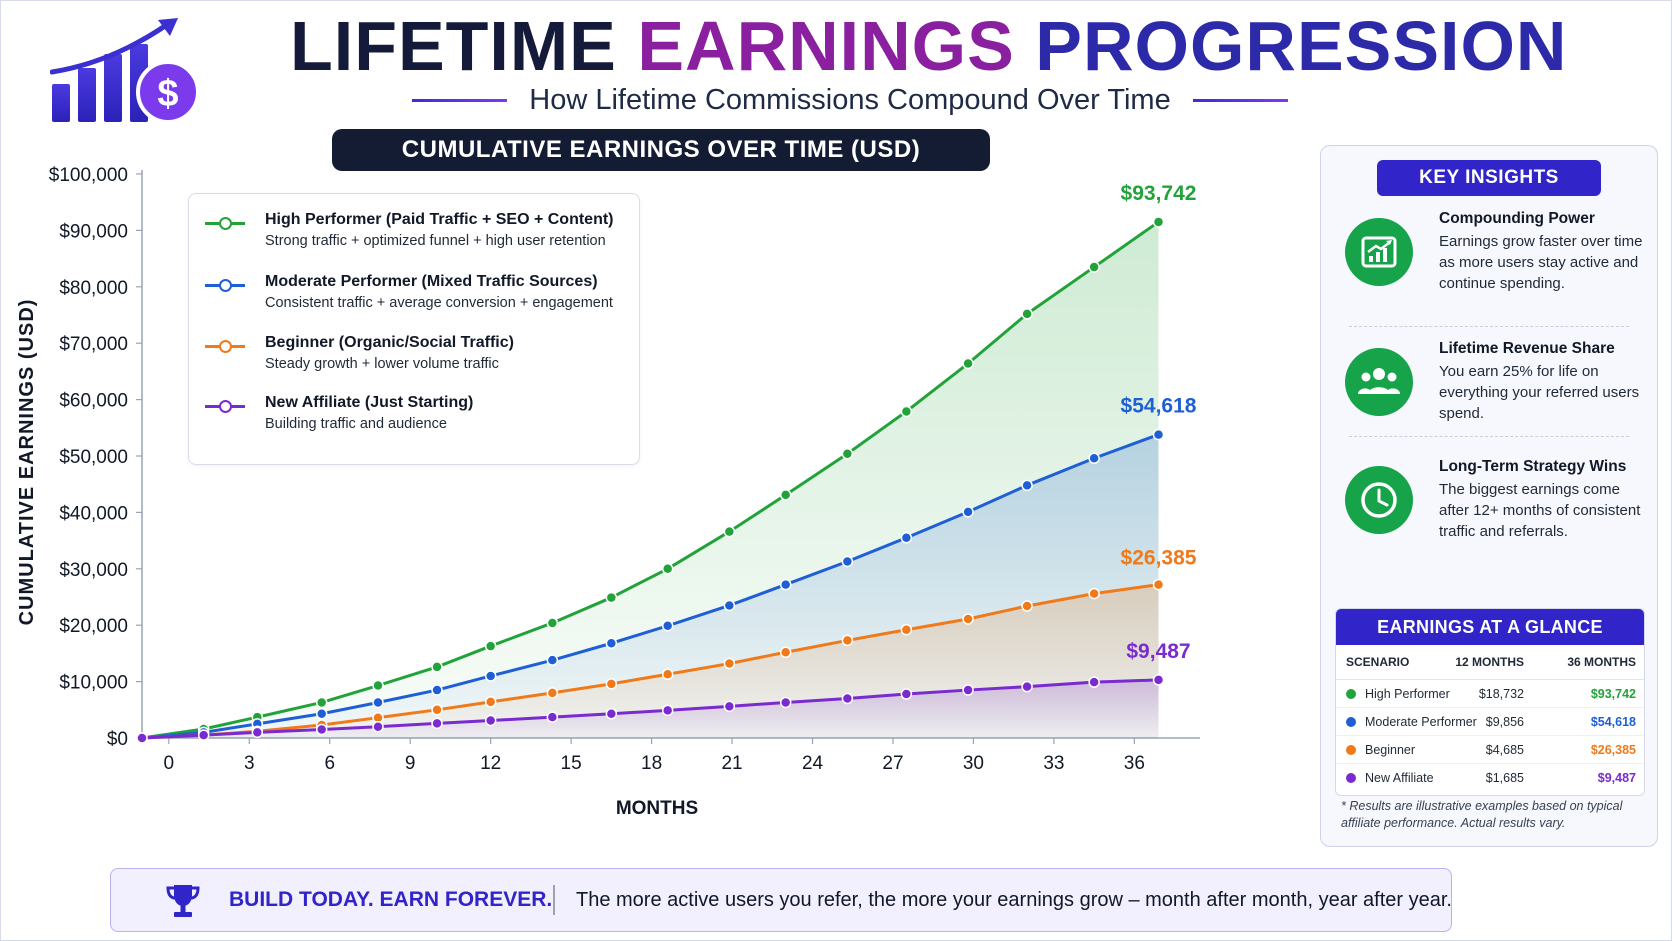 The image size is (1672, 941). Describe the element at coordinates (826, 46) in the screenshot. I see `title-part-2: EARNINGS` at that location.